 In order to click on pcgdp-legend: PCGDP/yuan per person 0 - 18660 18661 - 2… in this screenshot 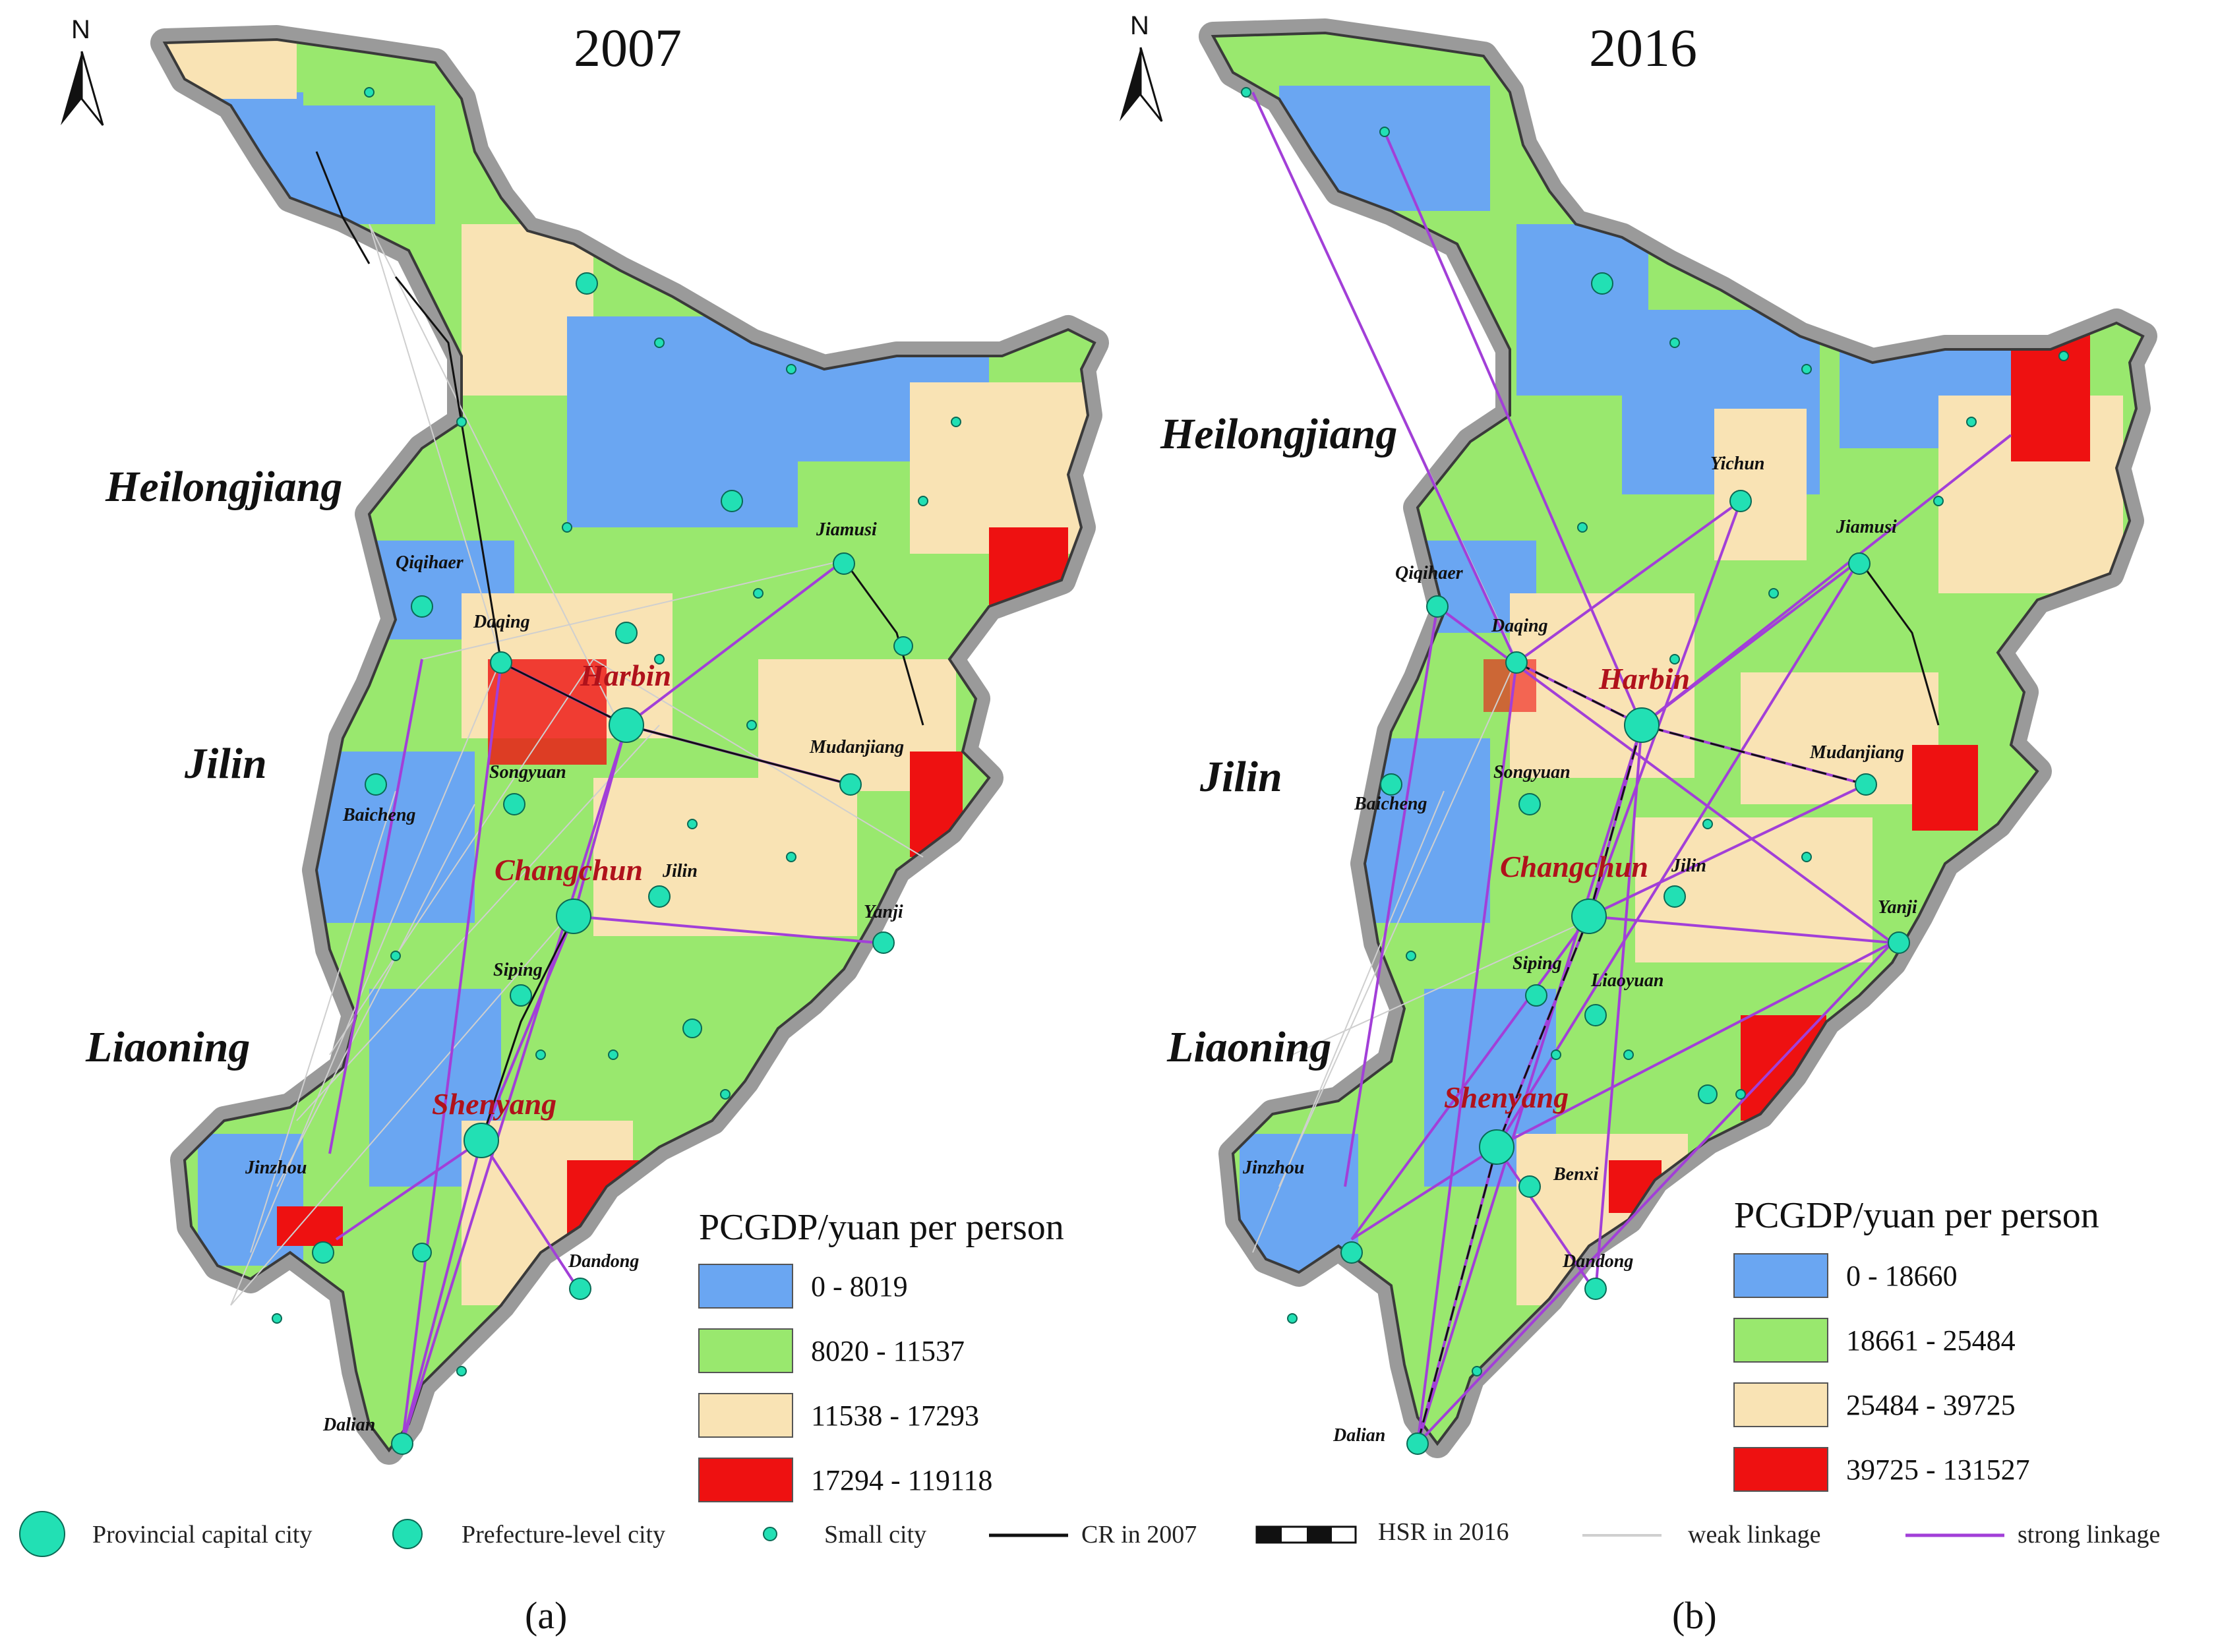, I will do `click(1916, 1343)`.